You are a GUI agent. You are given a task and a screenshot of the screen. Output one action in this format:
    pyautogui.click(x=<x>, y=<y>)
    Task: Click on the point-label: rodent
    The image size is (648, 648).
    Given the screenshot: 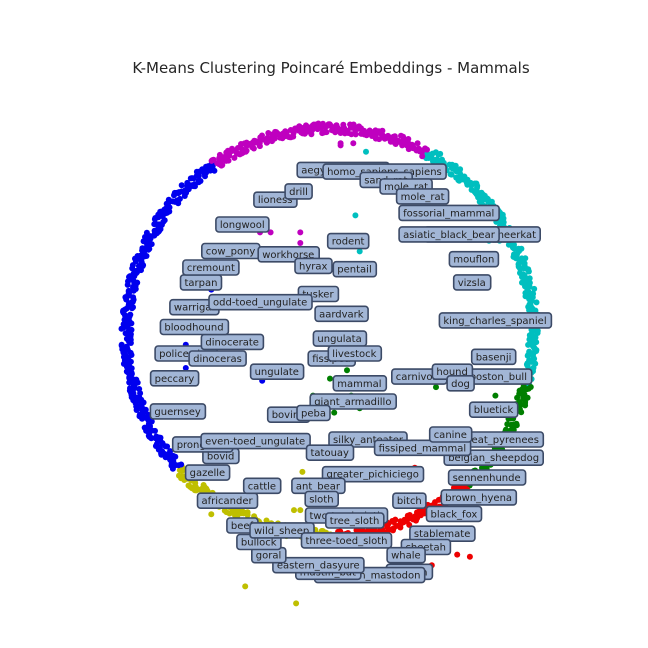 What is the action you would take?
    pyautogui.click(x=348, y=241)
    